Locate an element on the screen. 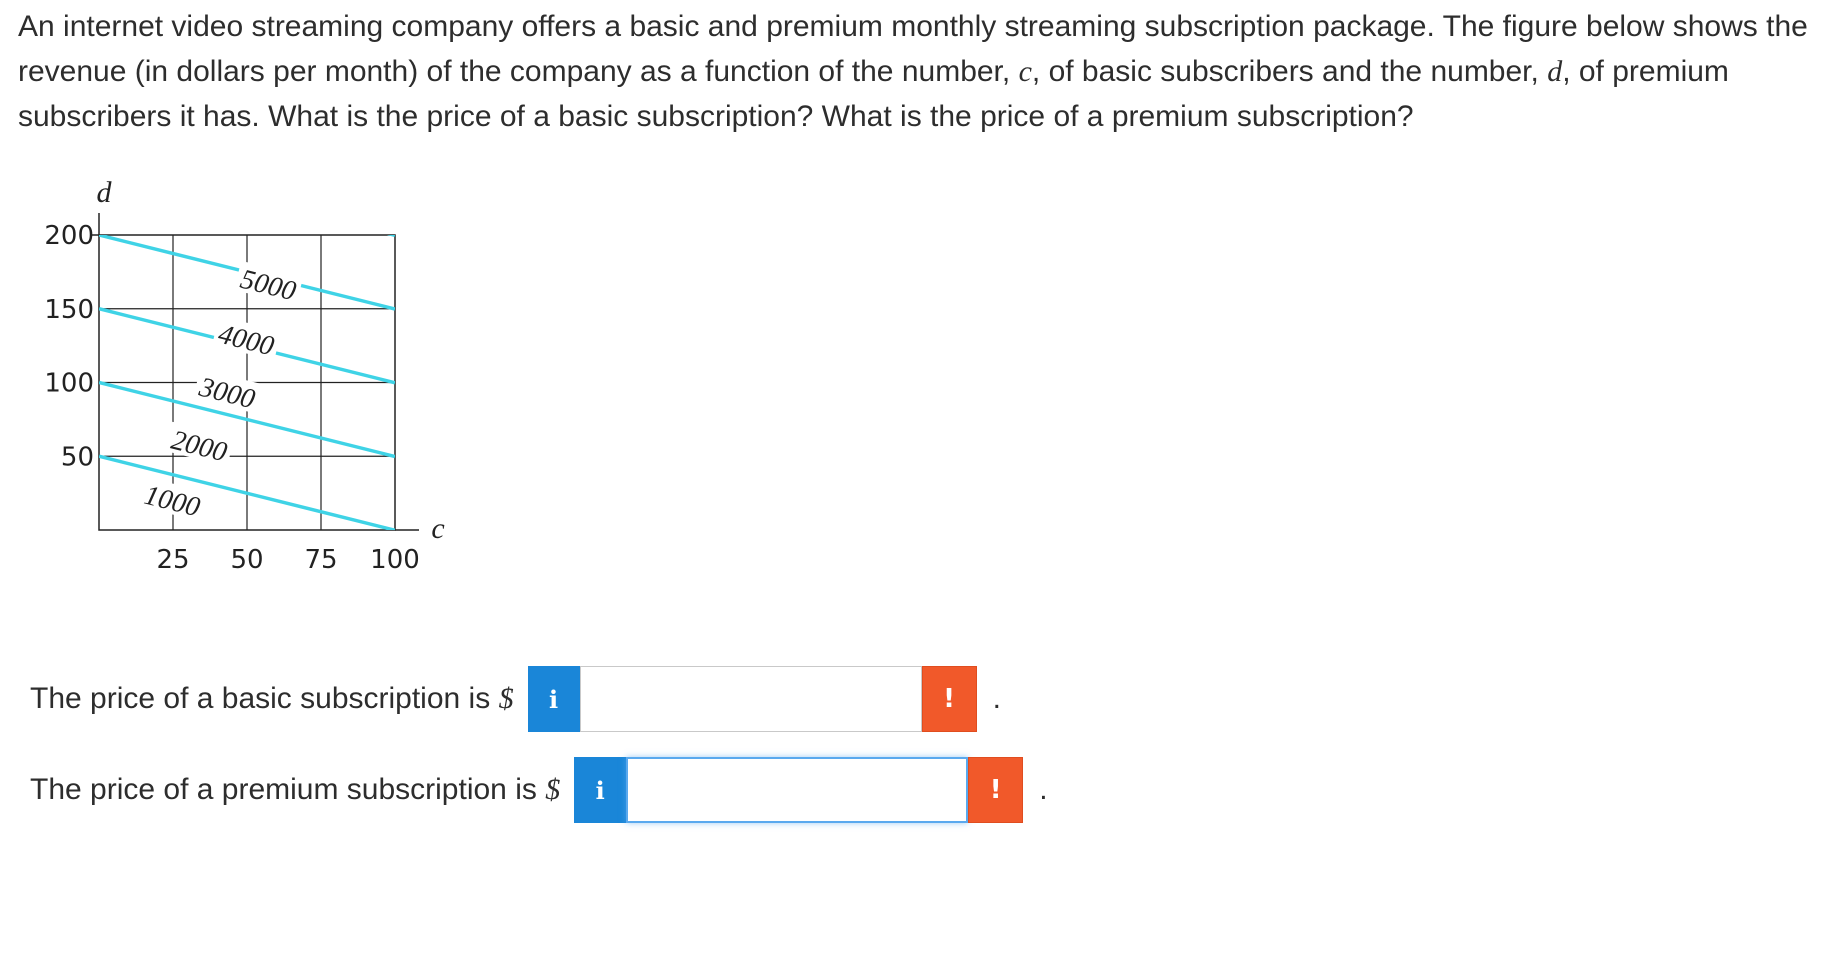 This screenshot has width=1834, height=980. basic-period: . is located at coordinates (996, 698).